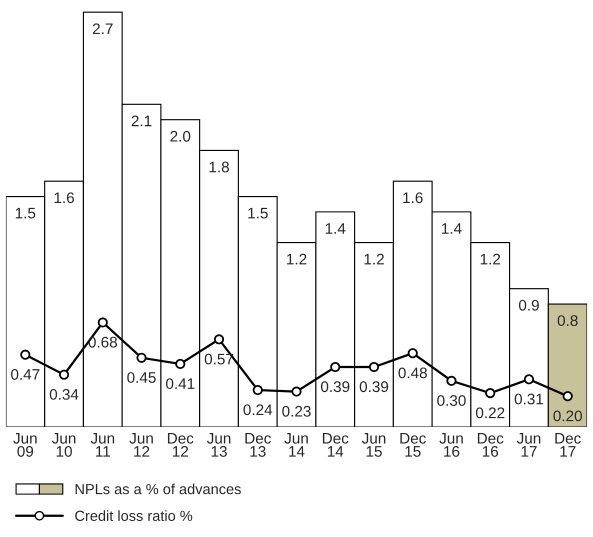 The width and height of the screenshot is (593, 537). What do you see at coordinates (133, 515) in the screenshot?
I see `legend-label: Credit loss ratio %` at bounding box center [133, 515].